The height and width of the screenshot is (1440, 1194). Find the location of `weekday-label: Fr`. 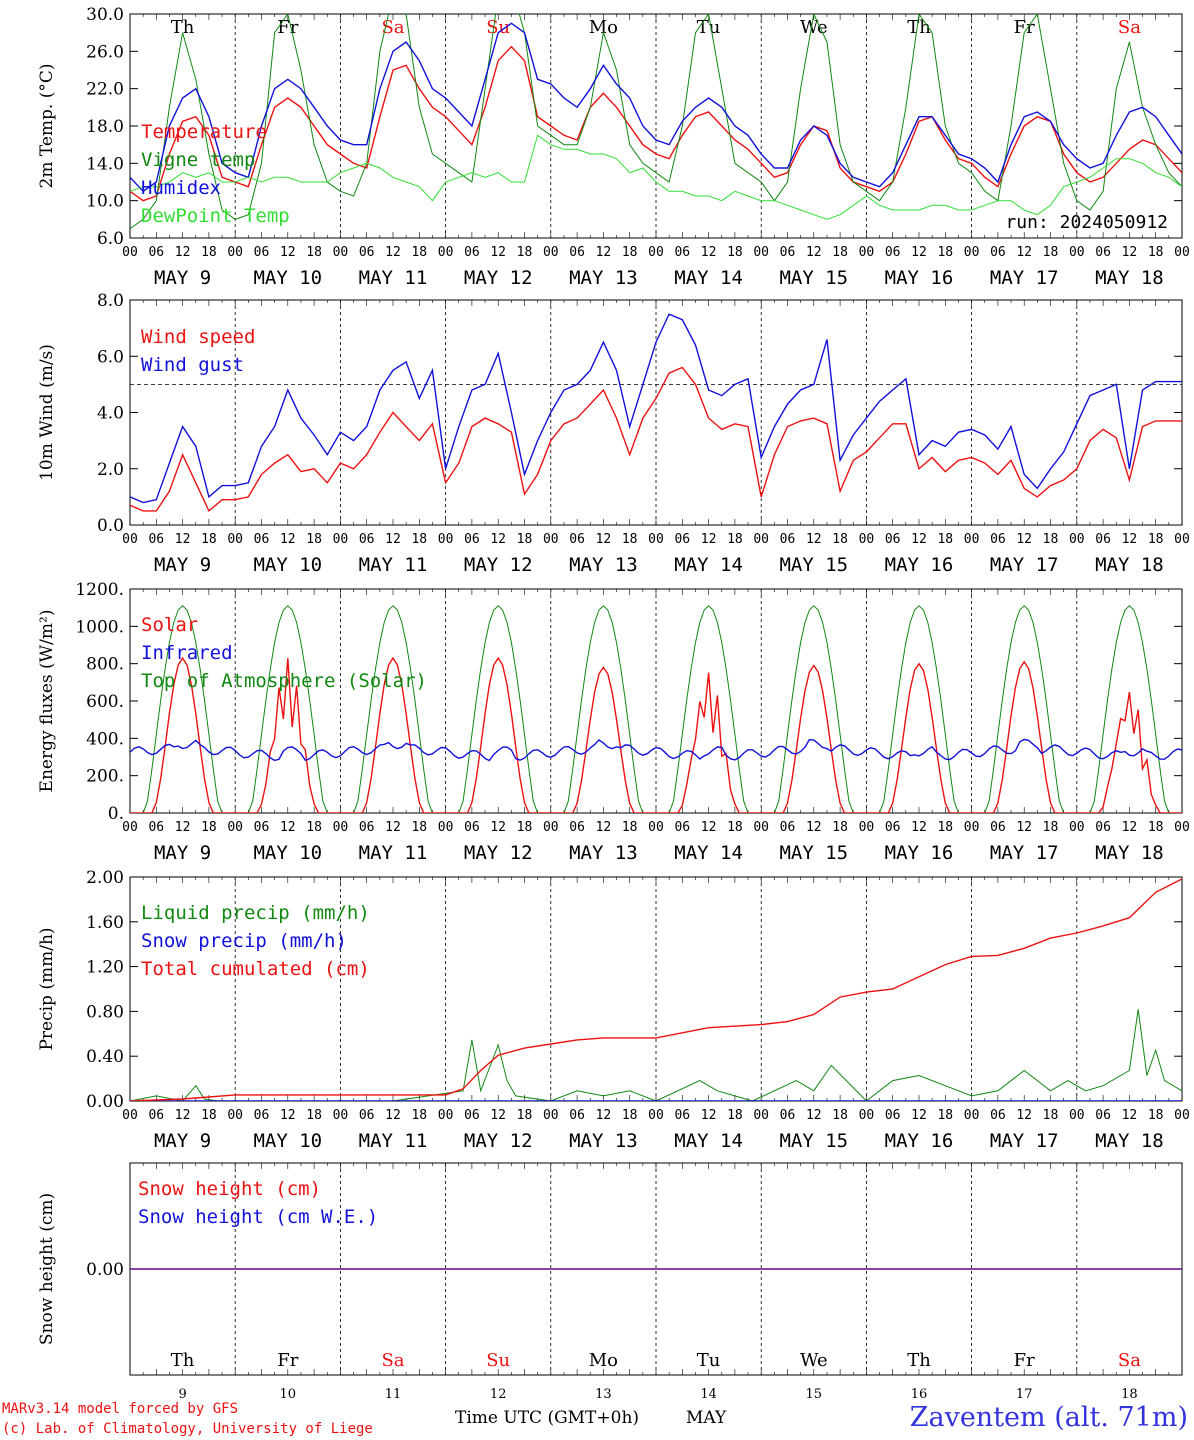

weekday-label: Fr is located at coordinates (287, 27).